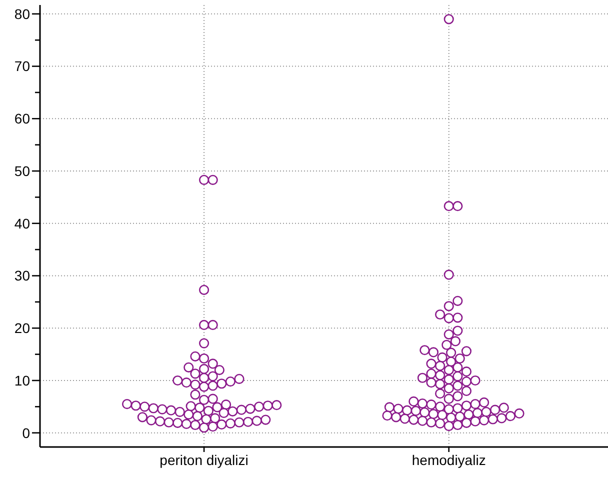 The image size is (608, 477). Describe the element at coordinates (22, 170) in the screenshot. I see `y-tick-label: 50` at that location.